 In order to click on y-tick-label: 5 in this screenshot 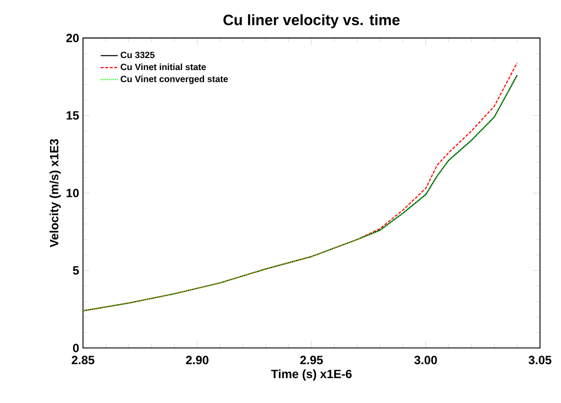, I will do `click(75, 270)`.